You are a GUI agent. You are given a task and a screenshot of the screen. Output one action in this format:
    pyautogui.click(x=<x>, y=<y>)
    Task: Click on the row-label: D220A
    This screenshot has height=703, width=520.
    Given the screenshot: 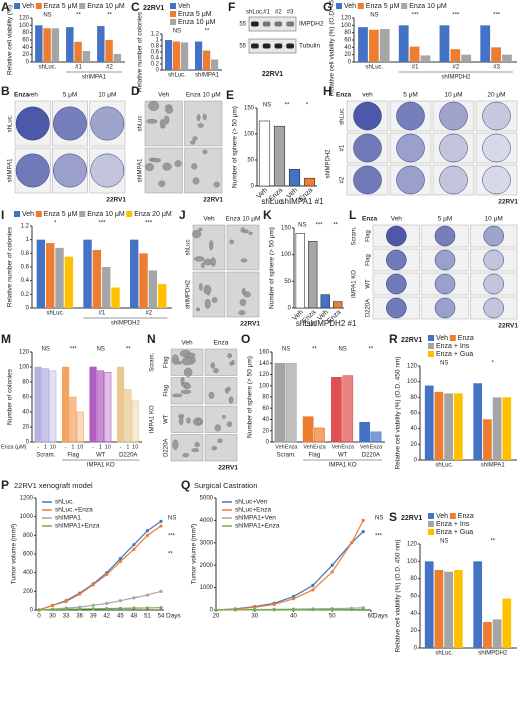 What is the action you would take?
    pyautogui.click(x=369, y=308)
    